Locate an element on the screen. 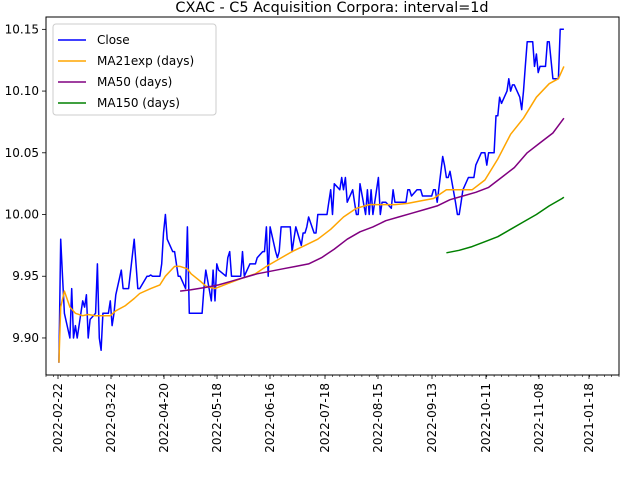  x-tick-label: 2022-05-18 is located at coordinates (217, 418).